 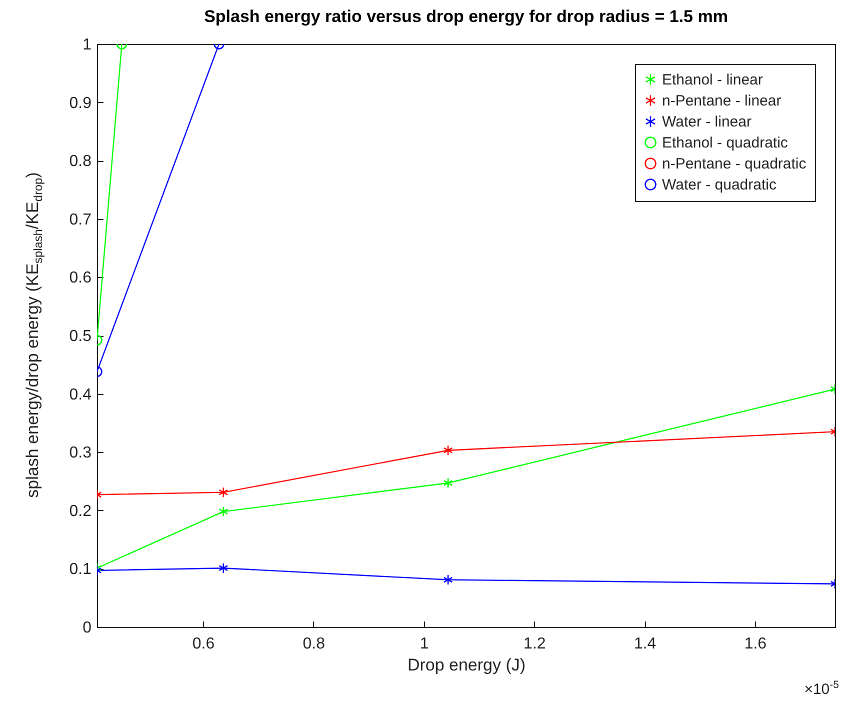 What do you see at coordinates (755, 644) in the screenshot?
I see `x-tick-label: 1.6` at bounding box center [755, 644].